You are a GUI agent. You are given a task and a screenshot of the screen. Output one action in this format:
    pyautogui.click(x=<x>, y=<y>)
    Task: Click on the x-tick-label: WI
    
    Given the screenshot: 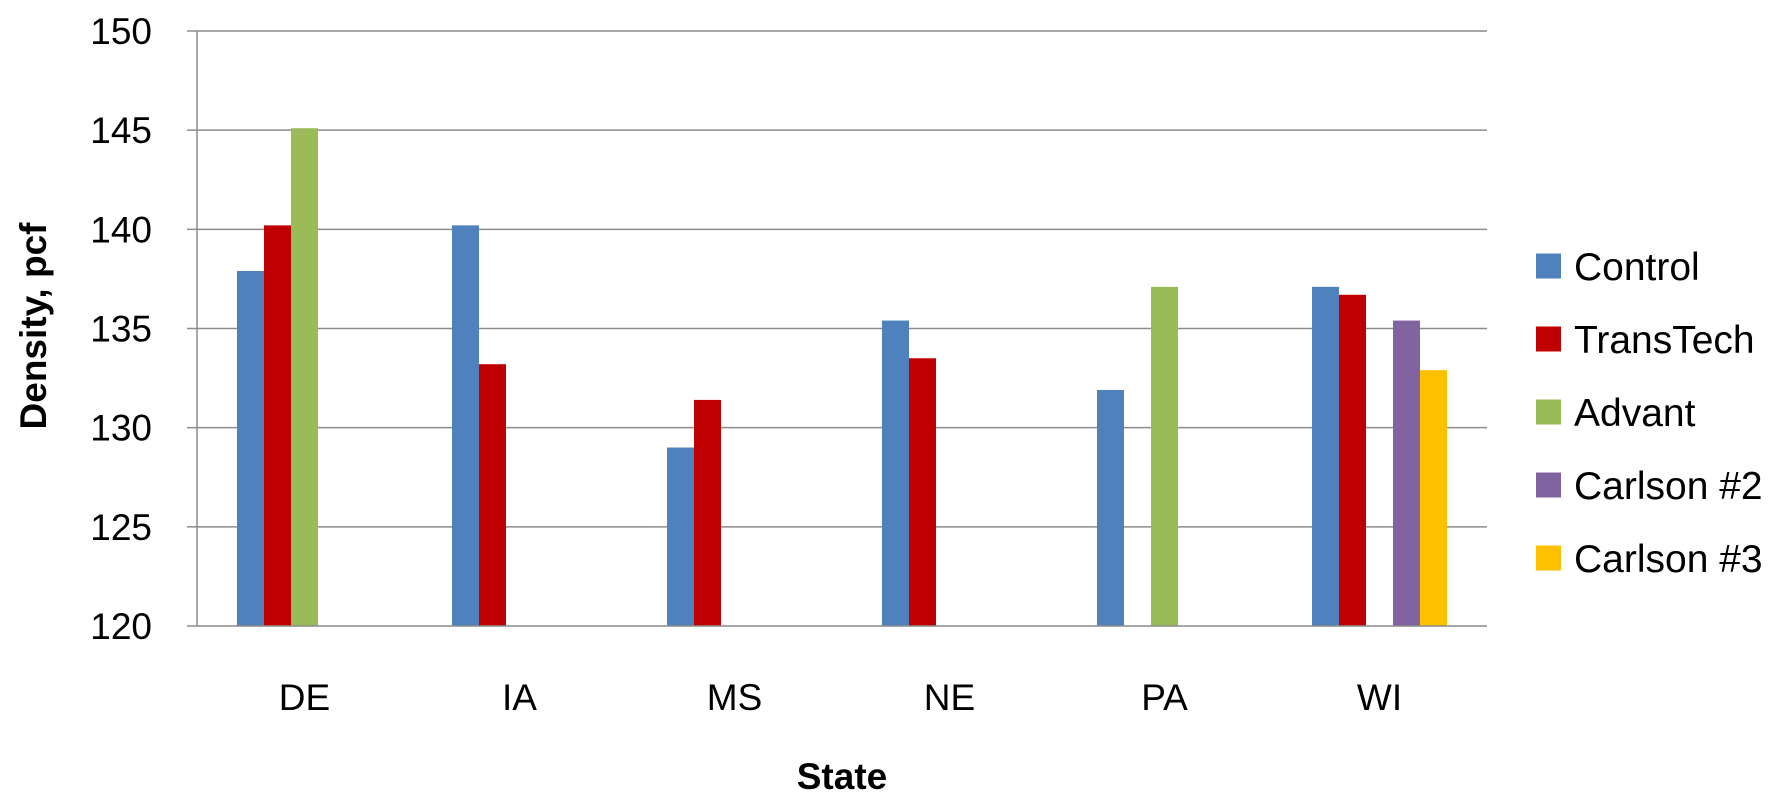 What is the action you would take?
    pyautogui.click(x=1379, y=697)
    